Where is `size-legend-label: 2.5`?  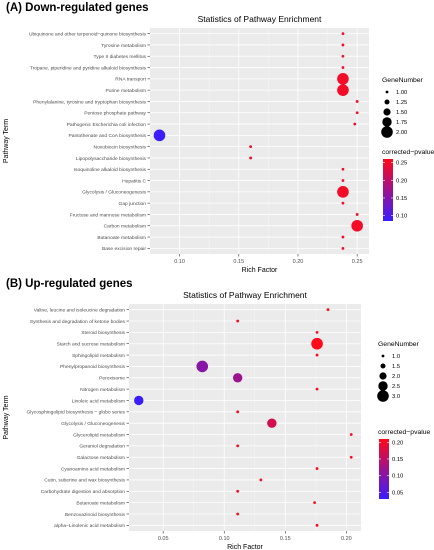 size-legend-label: 2.5 is located at coordinates (396, 387).